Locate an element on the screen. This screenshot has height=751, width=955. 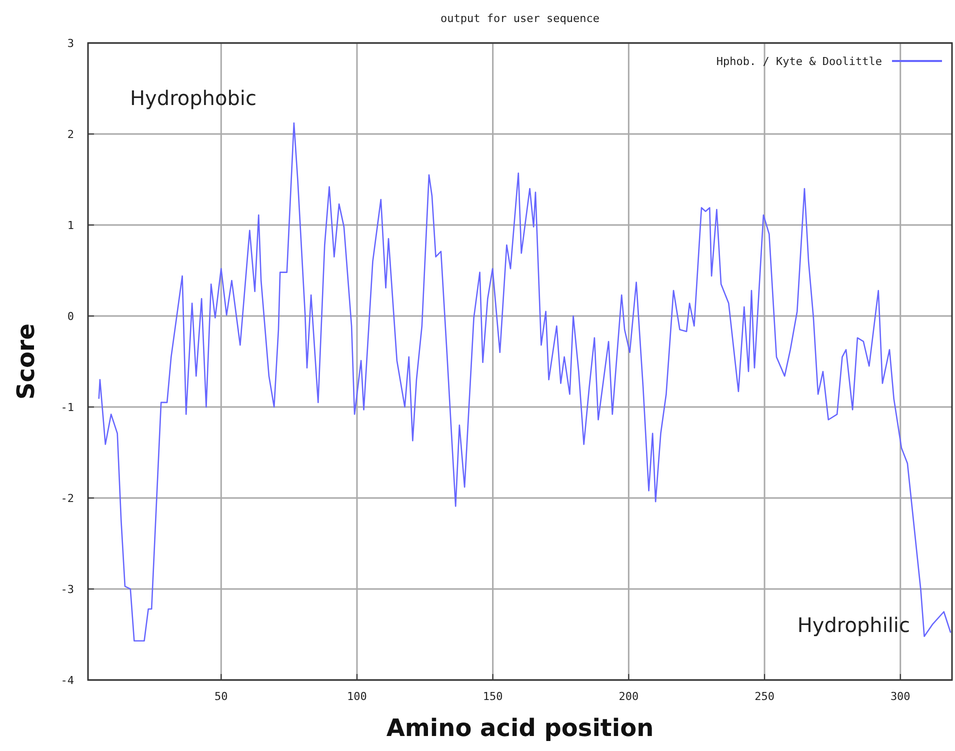
chart-title: output for user sequence is located at coordinates (520, 18).